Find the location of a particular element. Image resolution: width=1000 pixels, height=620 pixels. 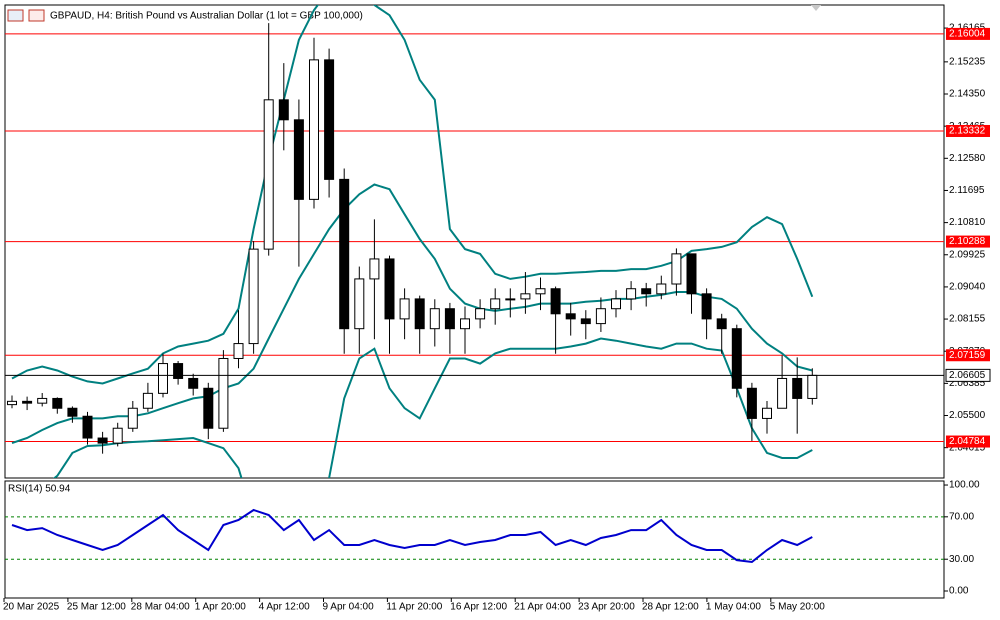

current-price-tag is located at coordinates (968, 375).